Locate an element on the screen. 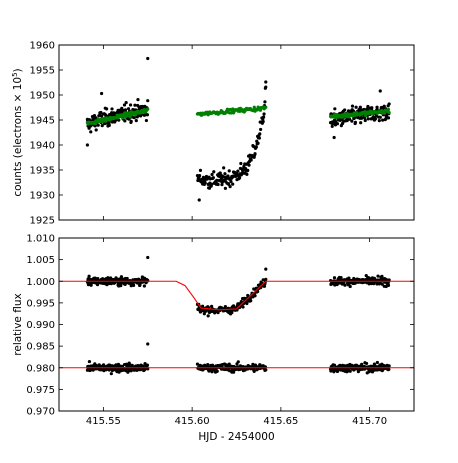  bottom-y-axis-label: relative flux is located at coordinates (18, 324).